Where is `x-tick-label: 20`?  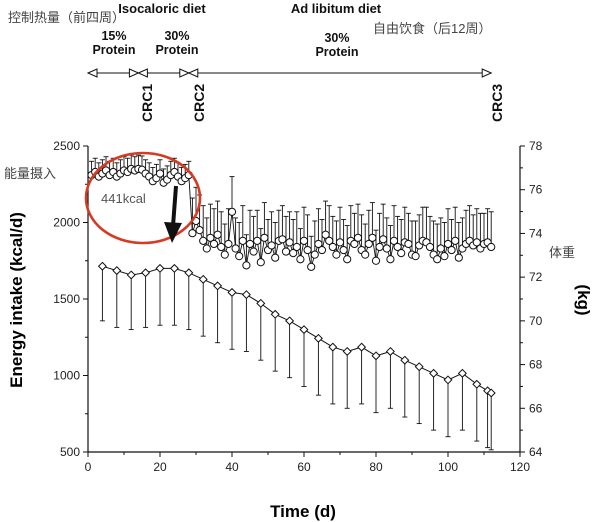 x-tick-label: 20 is located at coordinates (160, 467).